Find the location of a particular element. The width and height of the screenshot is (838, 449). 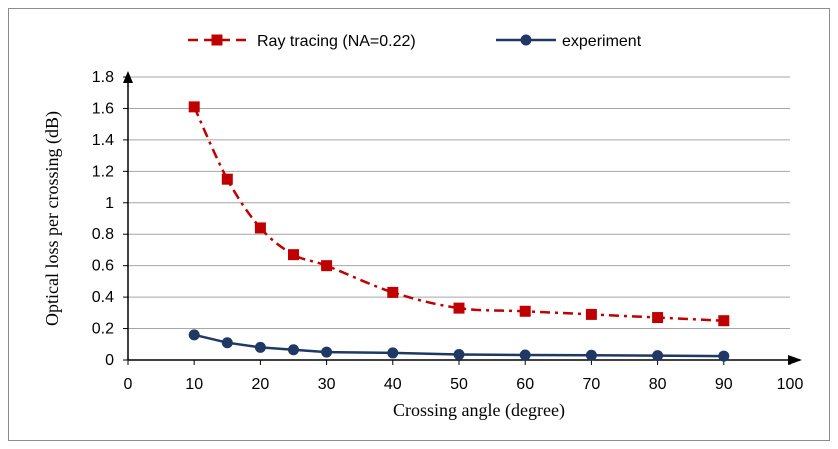

x-axis-arrow is located at coordinates (795, 360).